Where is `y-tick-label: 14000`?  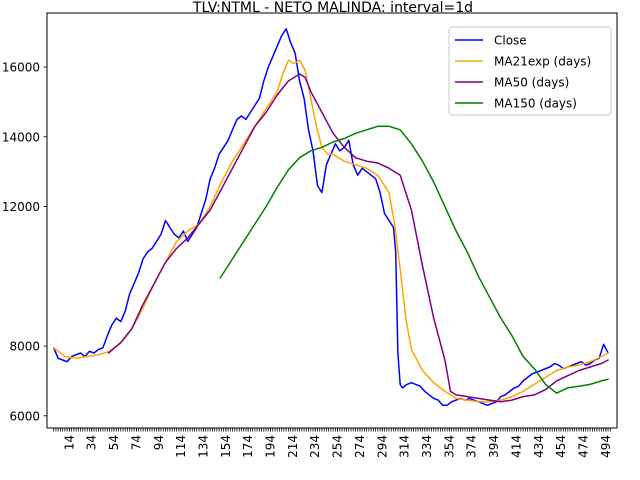 y-tick-label: 14000 is located at coordinates (21, 137).